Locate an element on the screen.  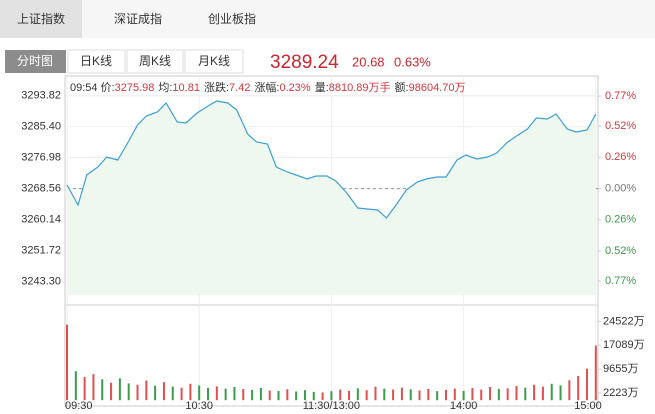
change: 20.68 is located at coordinates (368, 61).